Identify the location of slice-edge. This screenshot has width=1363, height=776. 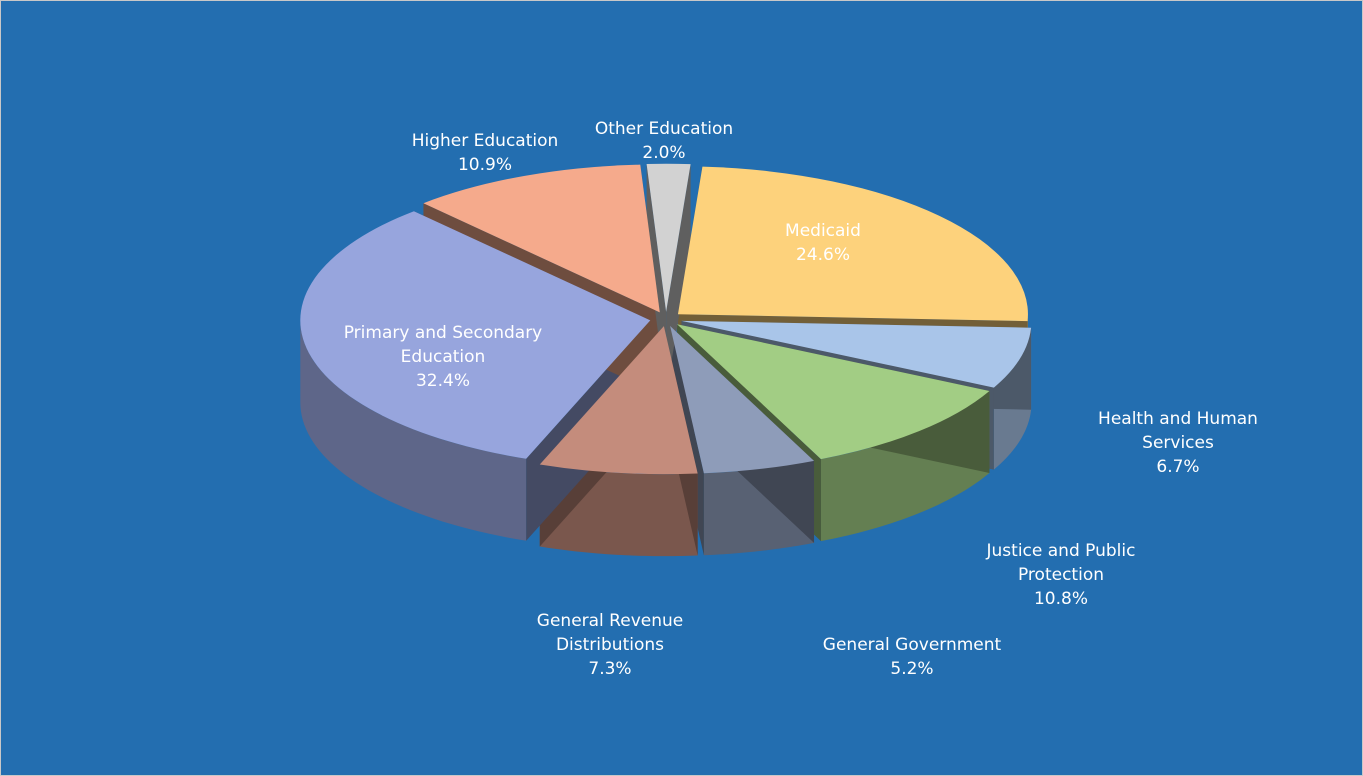
(678, 279).